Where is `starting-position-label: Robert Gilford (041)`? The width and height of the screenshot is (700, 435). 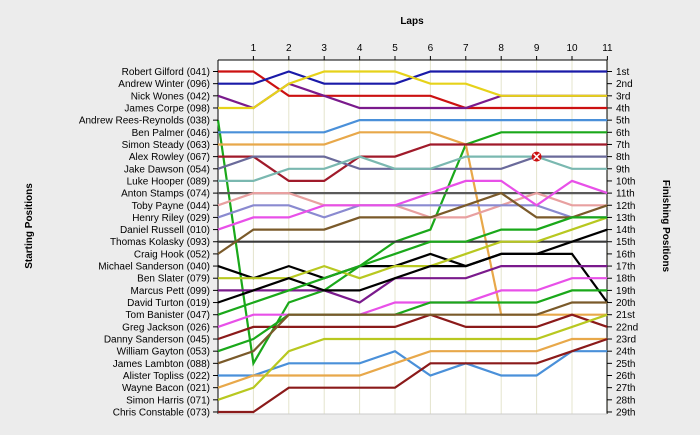 starting-position-label: Robert Gilford (041) is located at coordinates (166, 72).